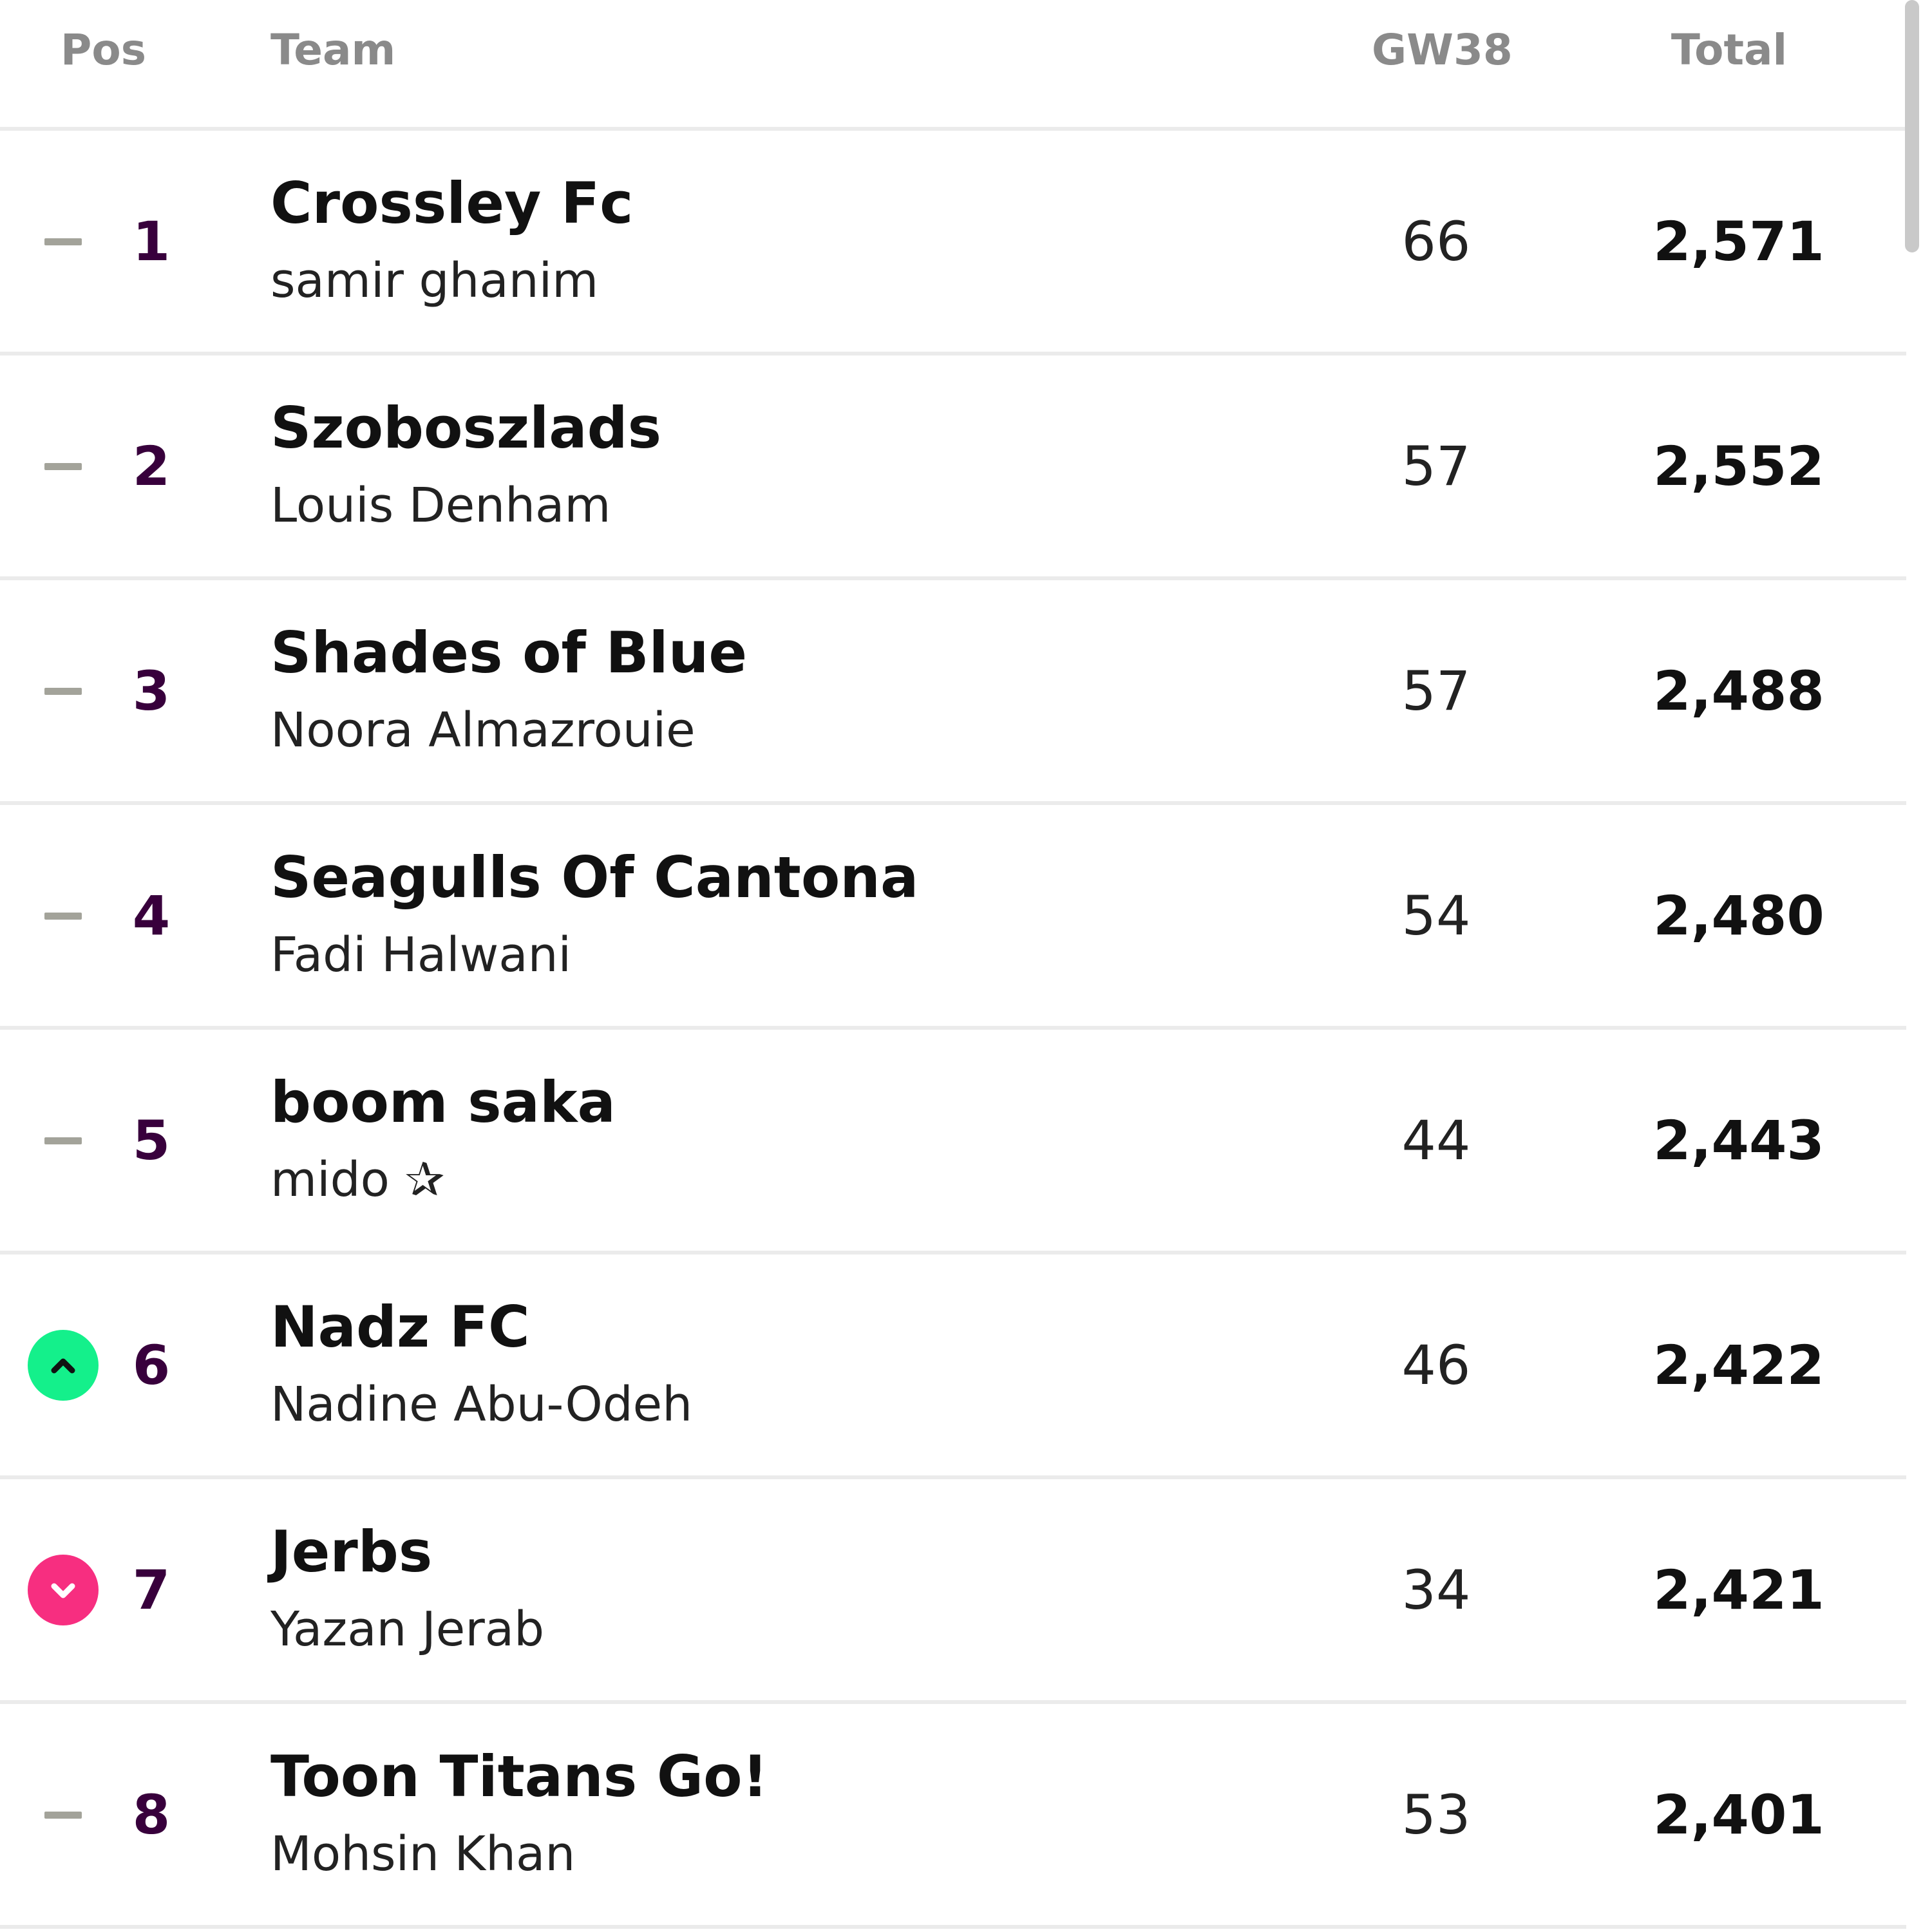 The height and width of the screenshot is (1932, 1932). Describe the element at coordinates (151, 1814) in the screenshot. I see `rank-number: 8` at that location.